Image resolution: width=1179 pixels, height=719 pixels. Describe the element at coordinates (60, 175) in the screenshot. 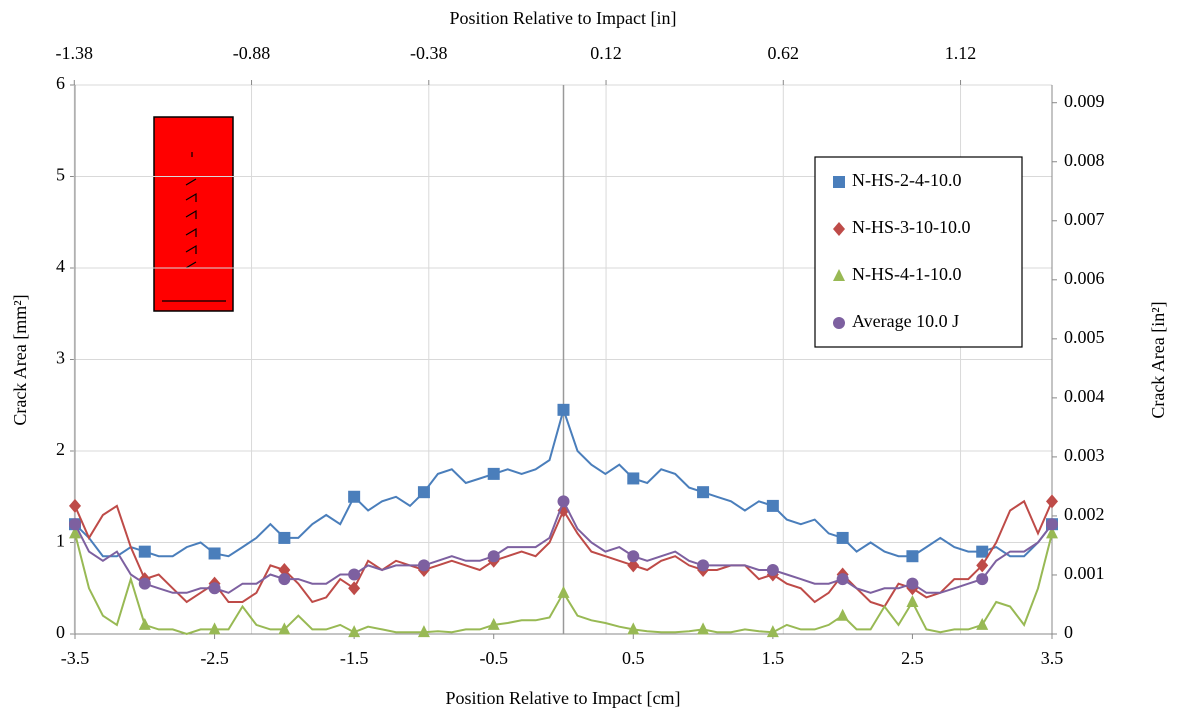

I see `y-tick-label: 5` at that location.